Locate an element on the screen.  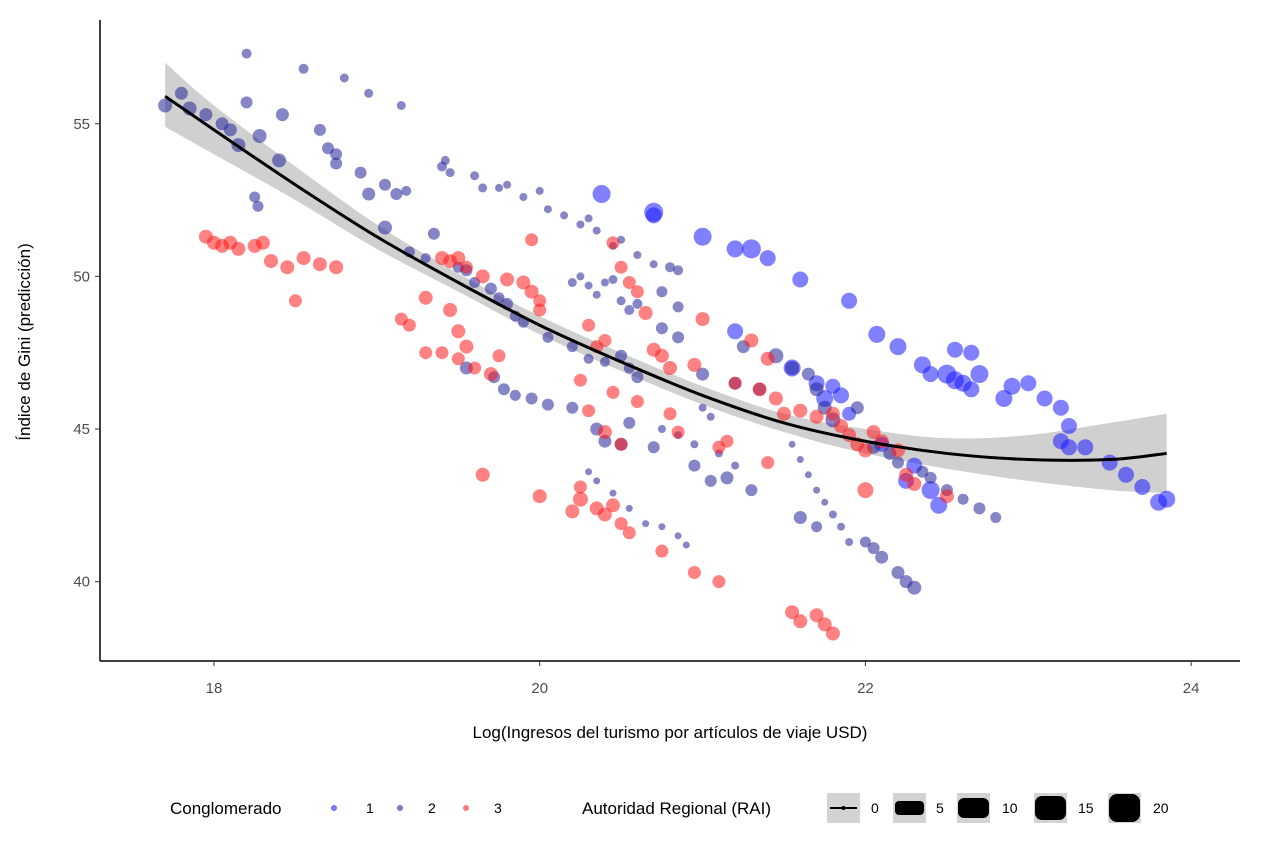
y-tick-label: 45 is located at coordinates (81, 429).